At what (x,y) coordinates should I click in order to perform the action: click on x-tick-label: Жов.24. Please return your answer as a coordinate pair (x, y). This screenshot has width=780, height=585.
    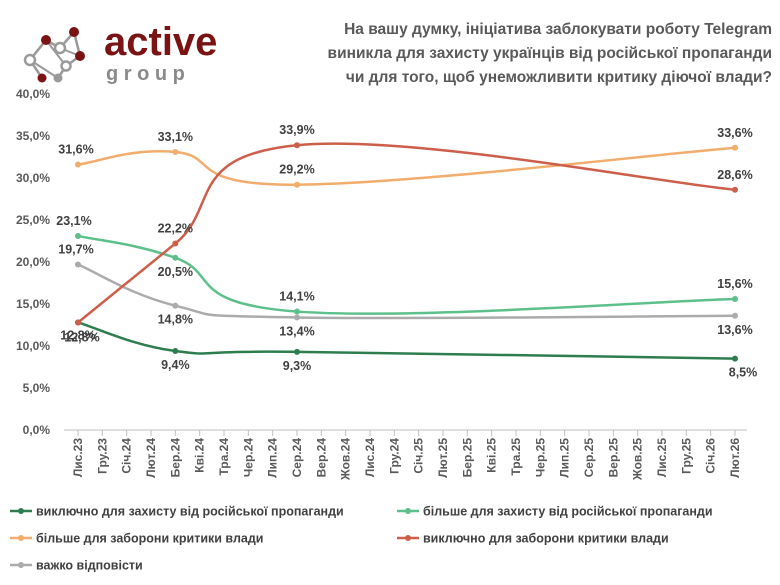
    Looking at the image, I should click on (346, 459).